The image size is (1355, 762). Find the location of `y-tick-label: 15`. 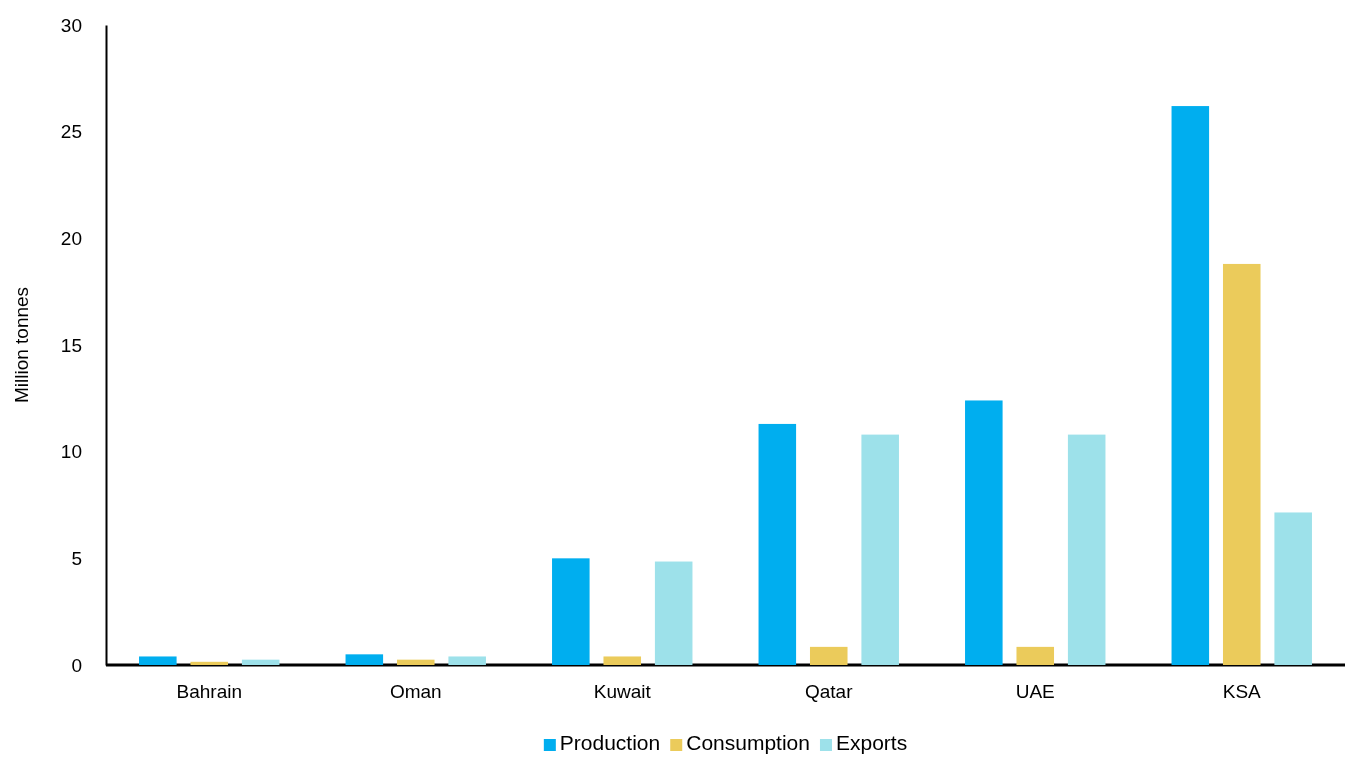

y-tick-label: 15 is located at coordinates (71, 345).